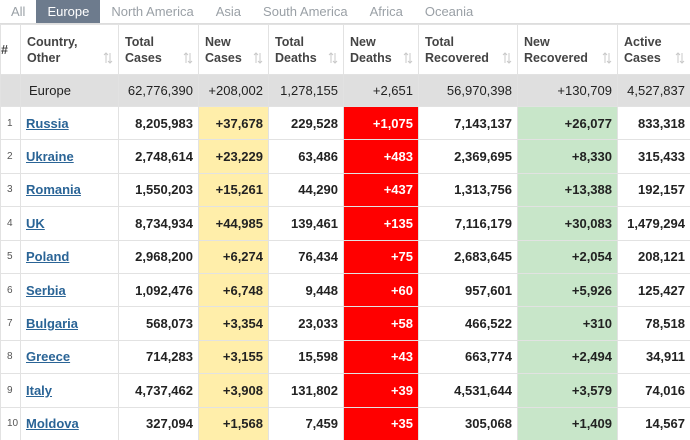 The height and width of the screenshot is (440, 690). What do you see at coordinates (381, 423) in the screenshot?
I see `data-cell: +35` at bounding box center [381, 423].